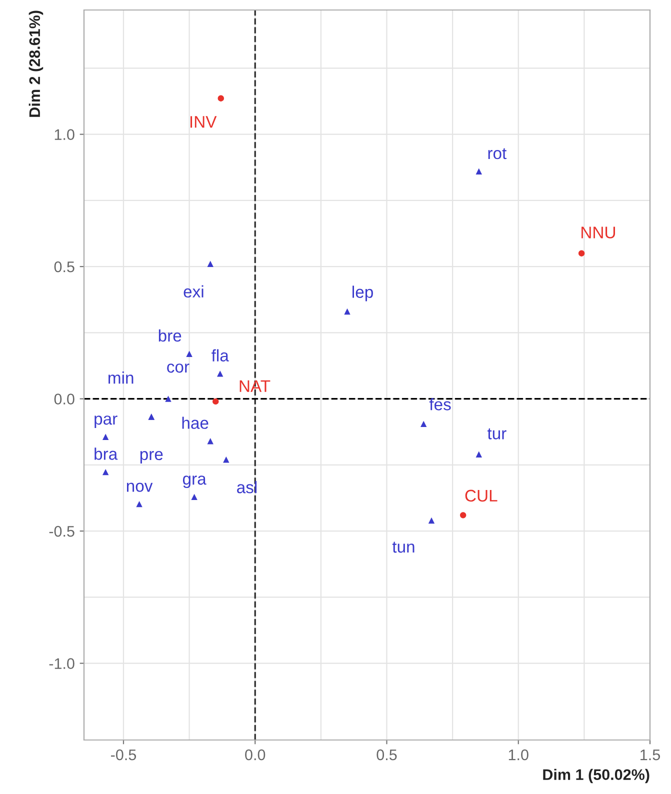 The image size is (671, 794). Describe the element at coordinates (61, 531) in the screenshot. I see `y-tick-label: -0.5` at that location.